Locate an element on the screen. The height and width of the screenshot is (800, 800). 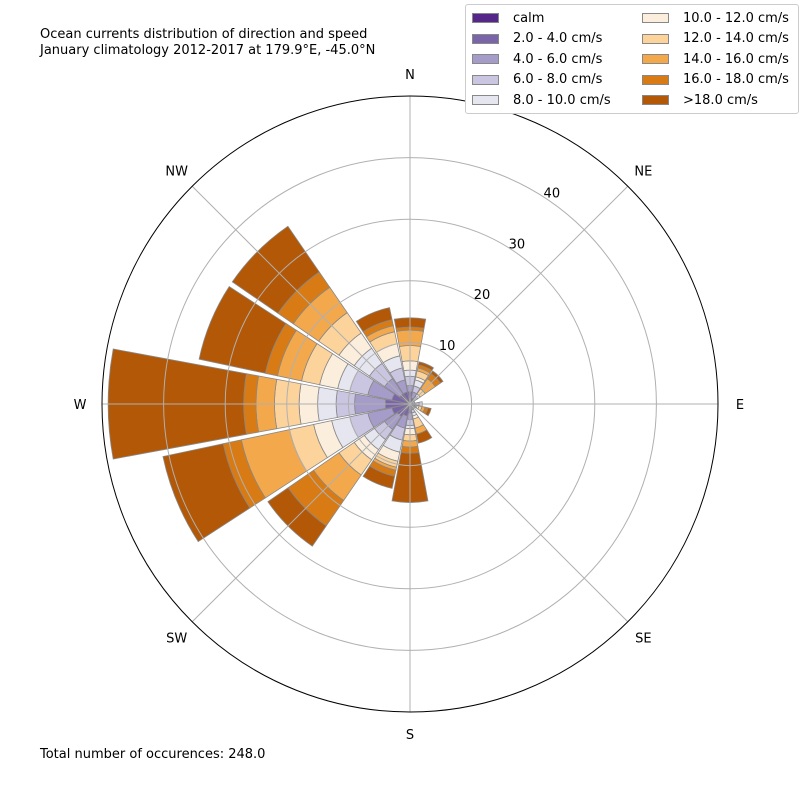
legend-item: 12.0 - 14.0 cm/s is located at coordinates (715, 39).